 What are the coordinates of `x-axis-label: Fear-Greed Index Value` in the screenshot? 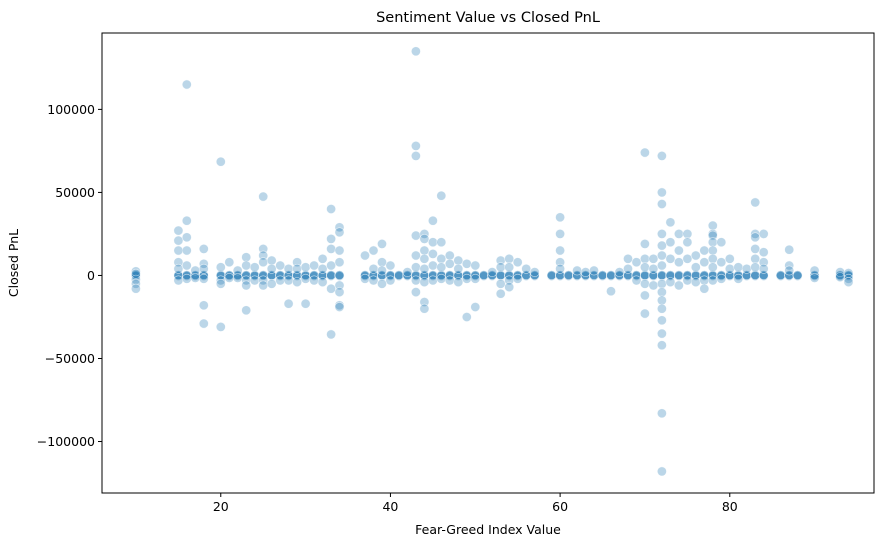 It's located at (488, 529).